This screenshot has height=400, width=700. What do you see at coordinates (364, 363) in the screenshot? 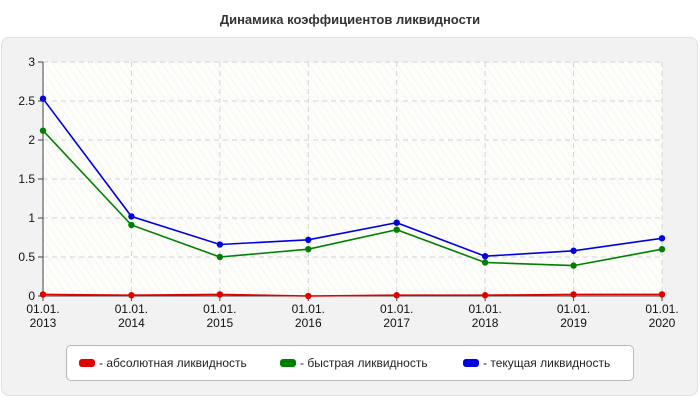
I see `legend-label-quick: - быстрая ликвидность` at bounding box center [364, 363].